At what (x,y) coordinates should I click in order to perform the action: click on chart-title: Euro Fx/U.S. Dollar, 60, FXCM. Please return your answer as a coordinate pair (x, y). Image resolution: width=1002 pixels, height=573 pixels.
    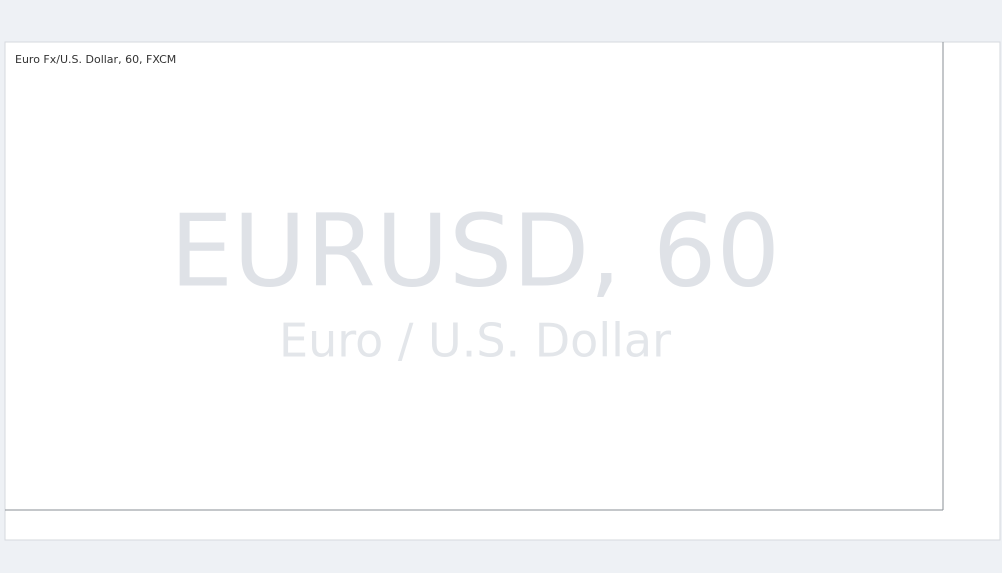
    Looking at the image, I should click on (95, 59).